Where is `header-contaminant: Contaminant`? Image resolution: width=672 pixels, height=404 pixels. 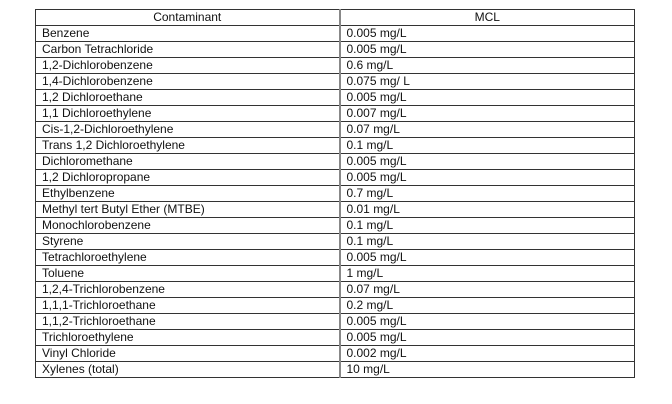
header-contaminant: Contaminant is located at coordinates (187, 17).